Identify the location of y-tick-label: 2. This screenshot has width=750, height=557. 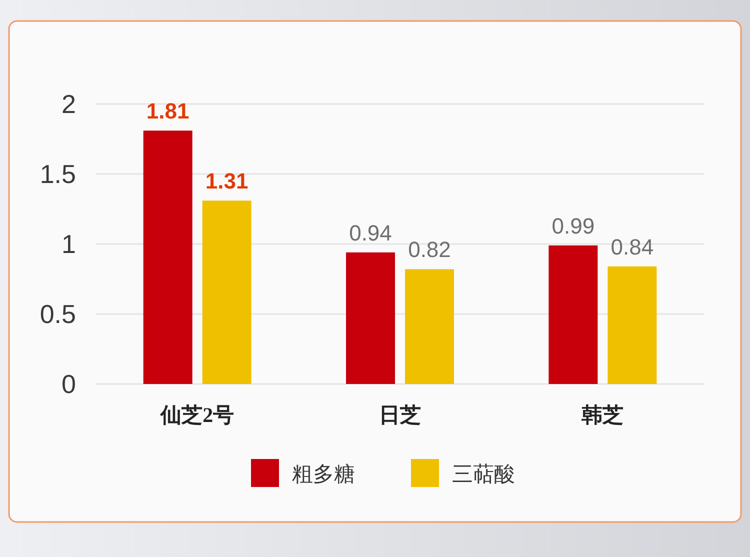
(69, 104).